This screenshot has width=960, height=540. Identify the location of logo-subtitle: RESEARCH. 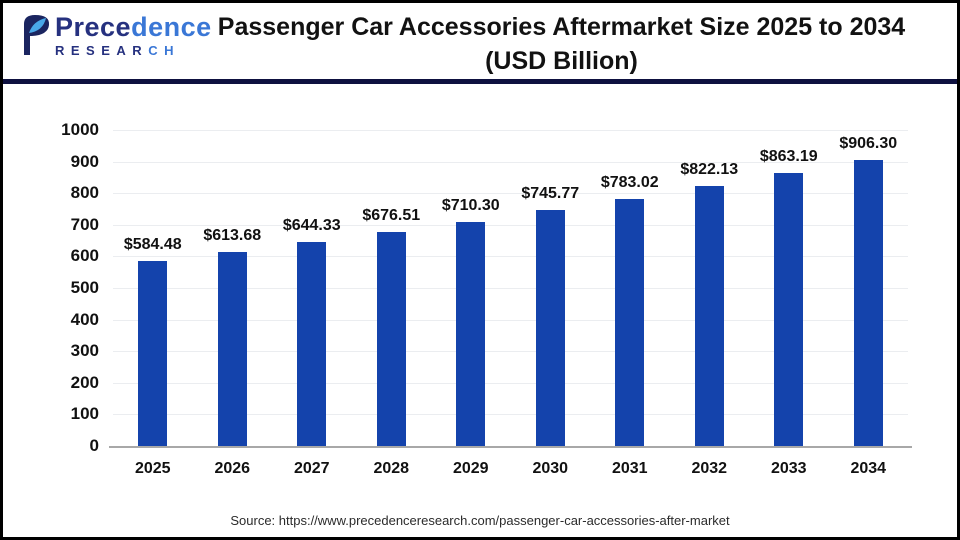
(133, 51).